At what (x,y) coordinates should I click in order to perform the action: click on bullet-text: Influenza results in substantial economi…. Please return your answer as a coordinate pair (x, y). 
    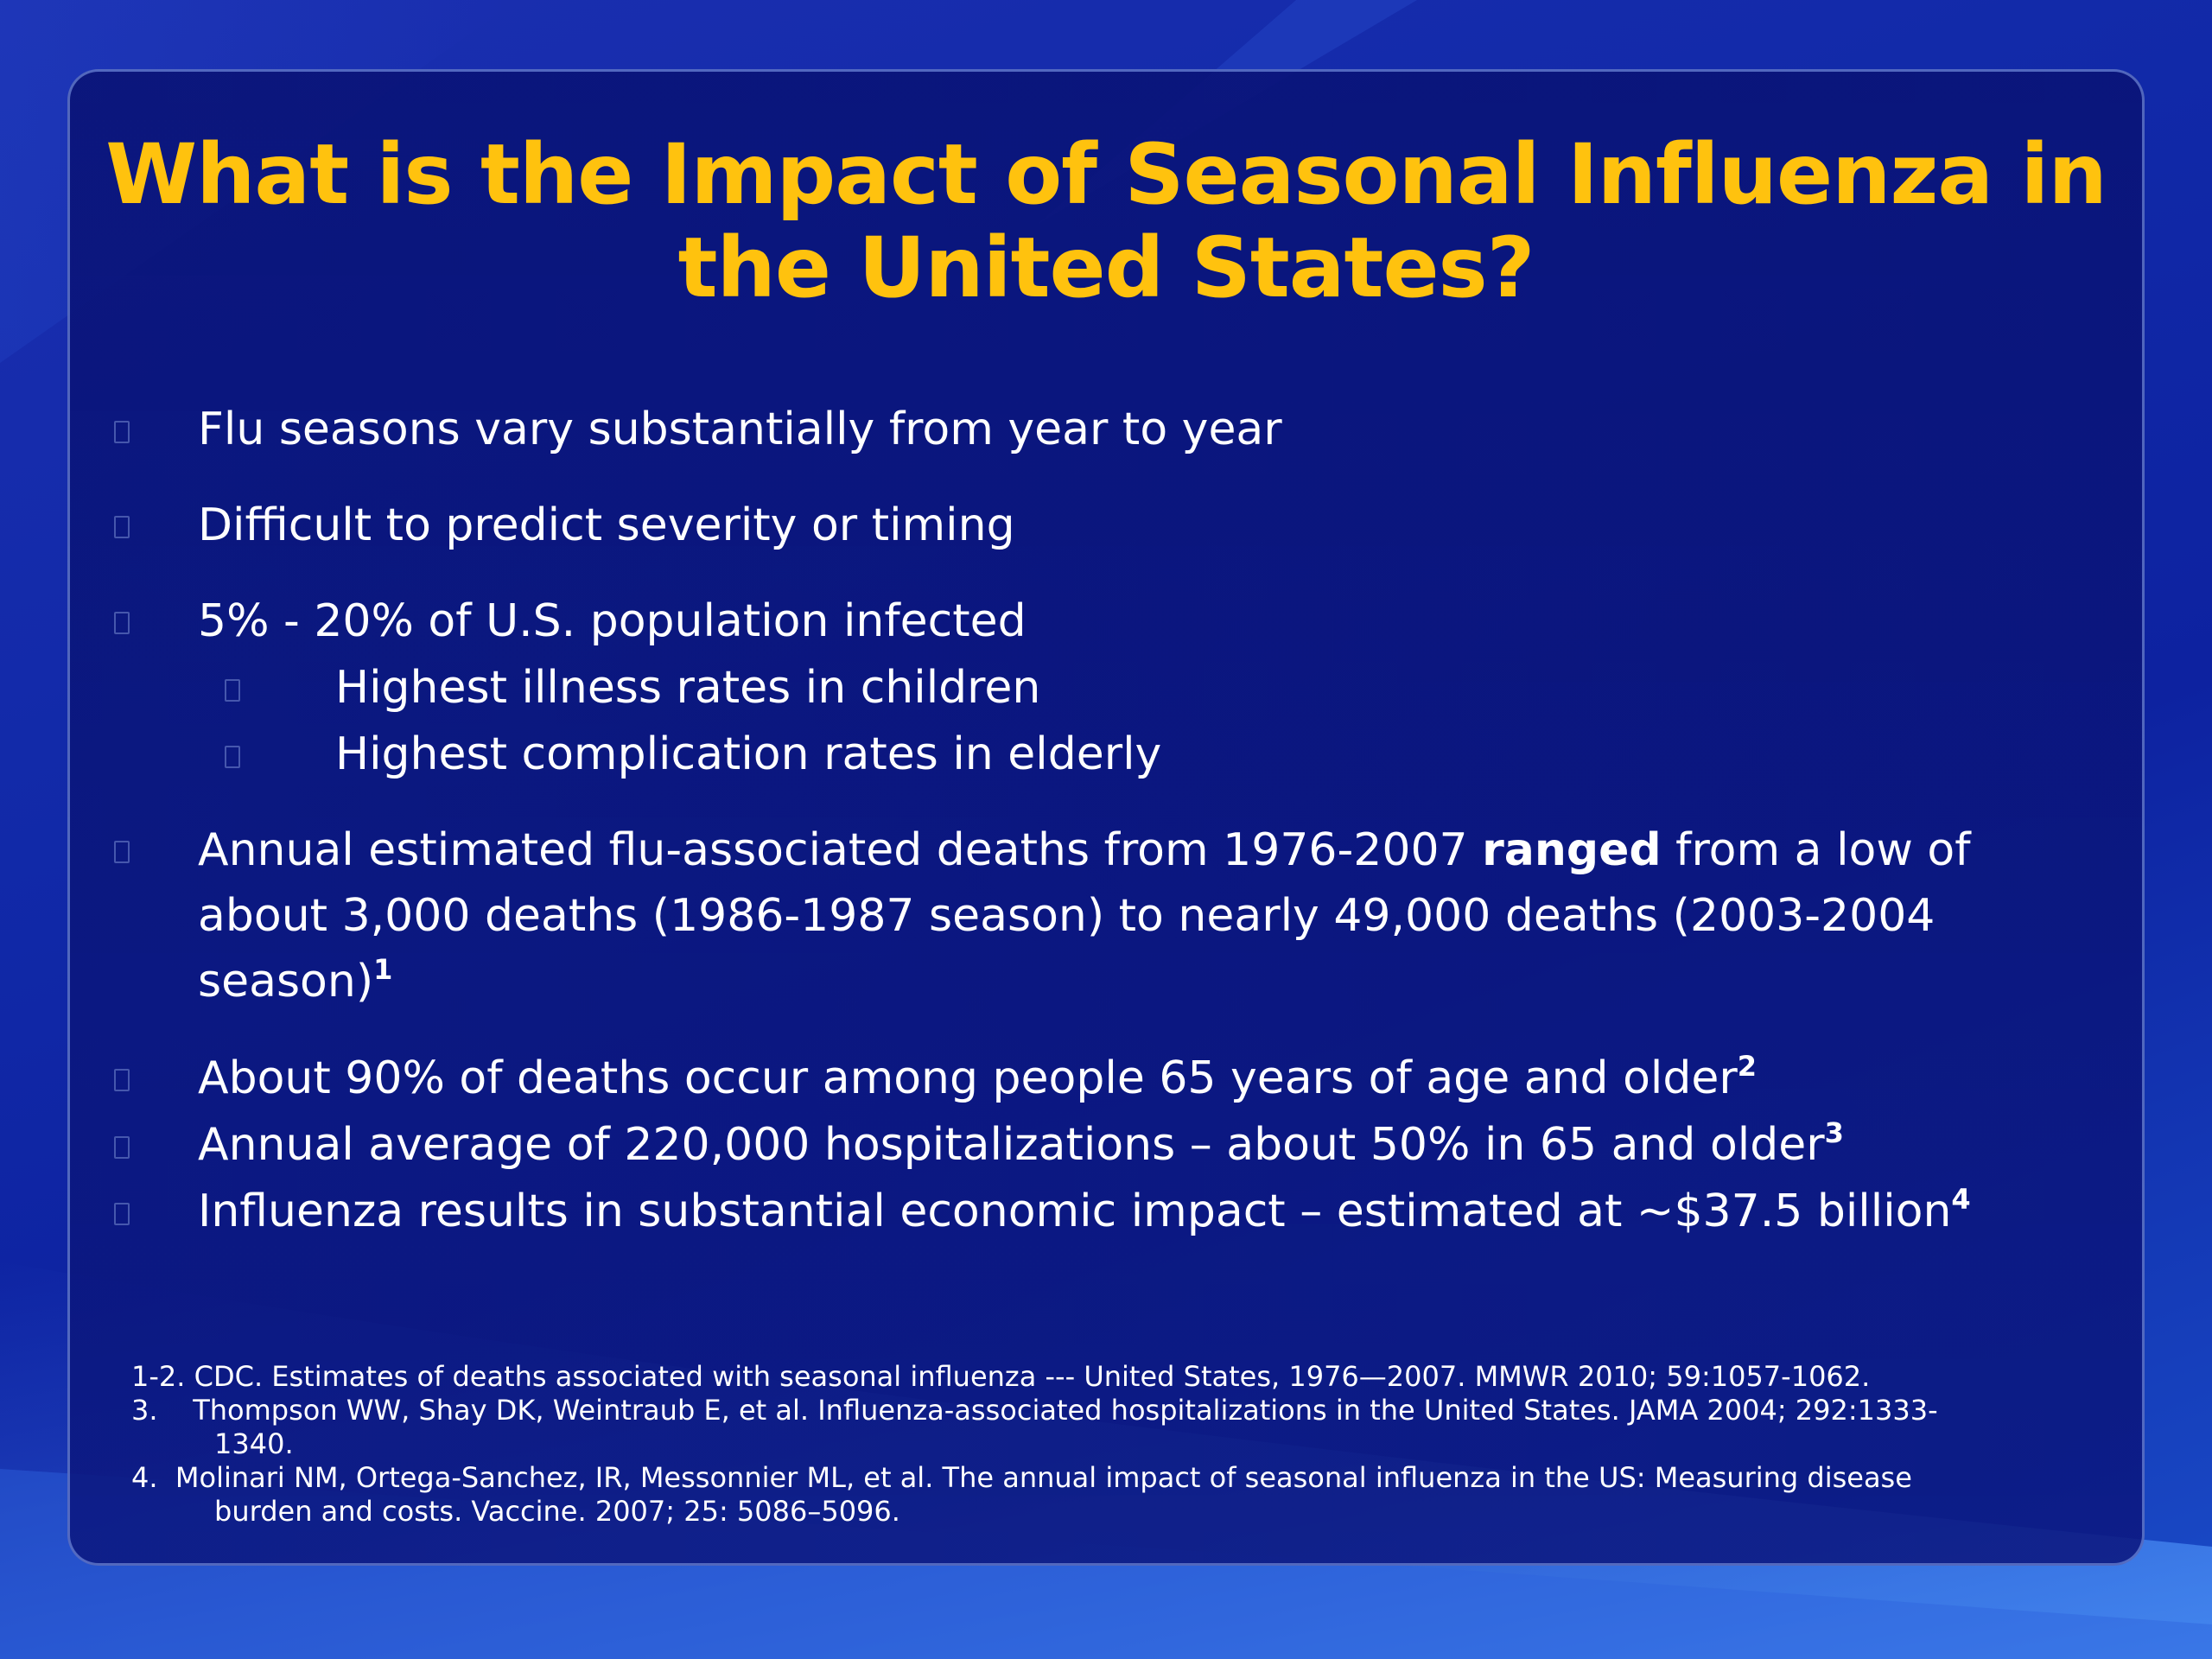
    Looking at the image, I should click on (1075, 1211).